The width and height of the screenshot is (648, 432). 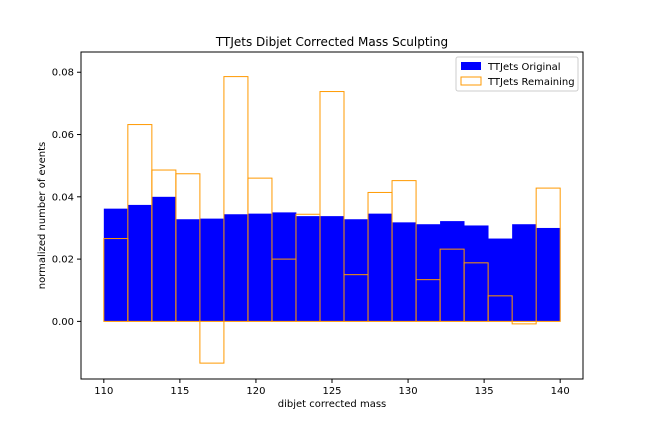 What do you see at coordinates (531, 82) in the screenshot?
I see `legend-label-remaining: TTJets Remaining` at bounding box center [531, 82].